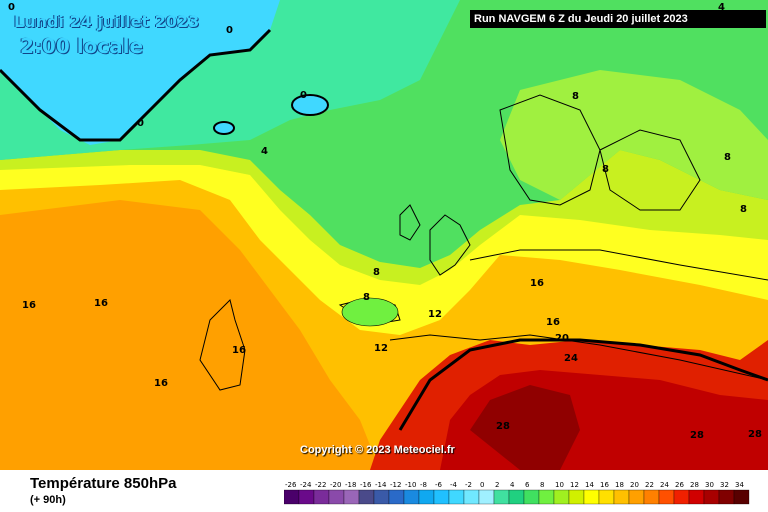  Describe the element at coordinates (423, 485) in the screenshot. I see `scale-tick-label: -8` at that location.